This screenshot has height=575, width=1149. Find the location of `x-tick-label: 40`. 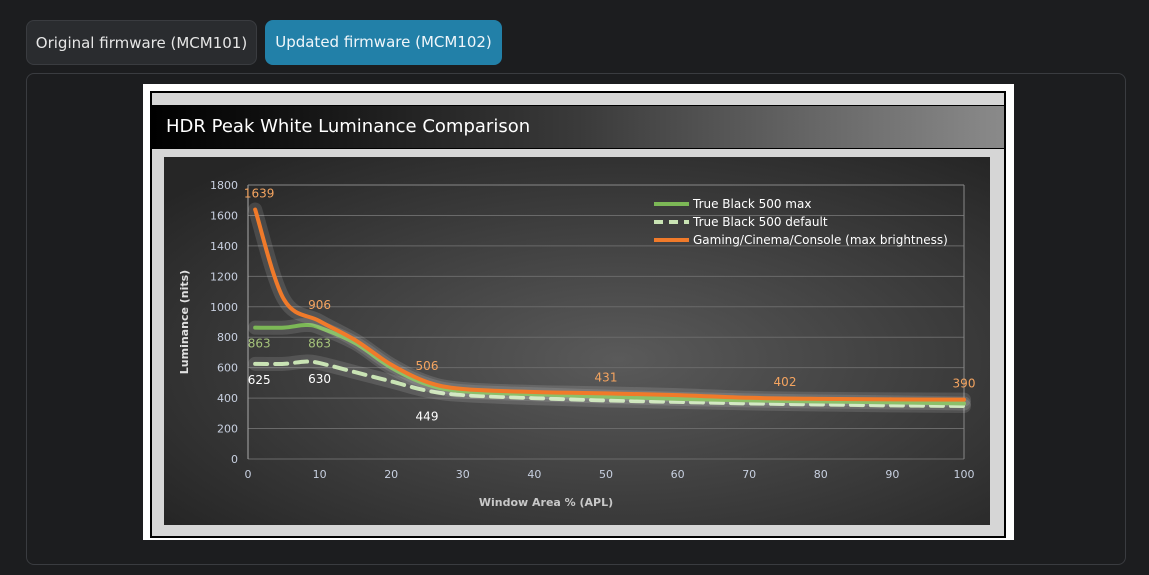

x-tick-label: 40 is located at coordinates (534, 474).